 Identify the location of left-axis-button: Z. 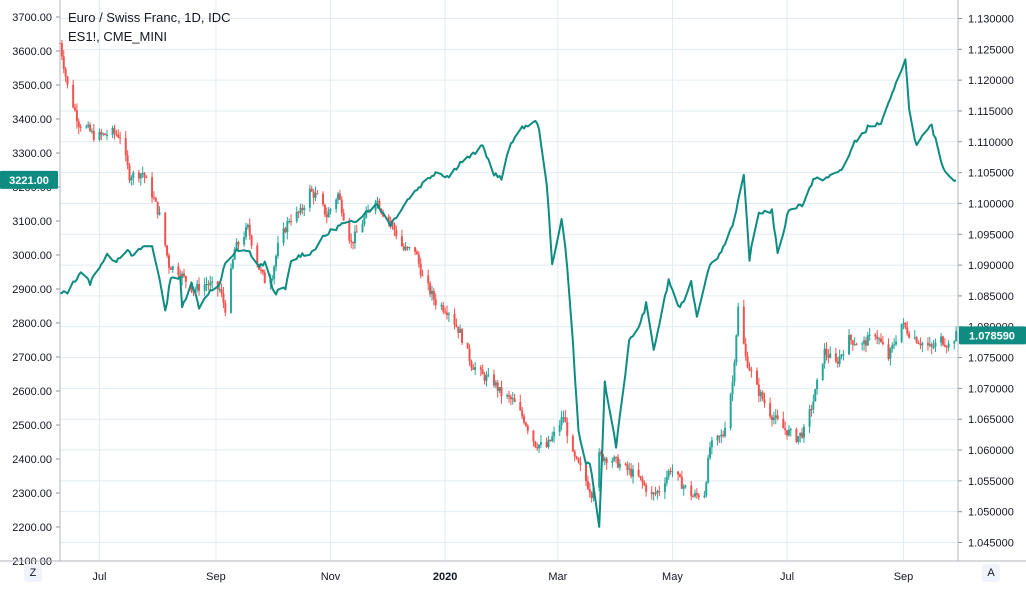
(33, 573).